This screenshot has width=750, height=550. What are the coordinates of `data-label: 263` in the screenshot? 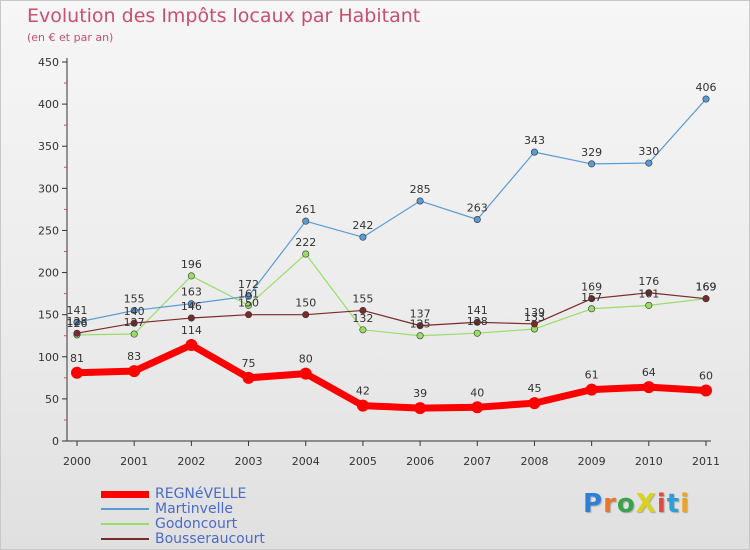 It's located at (477, 207).